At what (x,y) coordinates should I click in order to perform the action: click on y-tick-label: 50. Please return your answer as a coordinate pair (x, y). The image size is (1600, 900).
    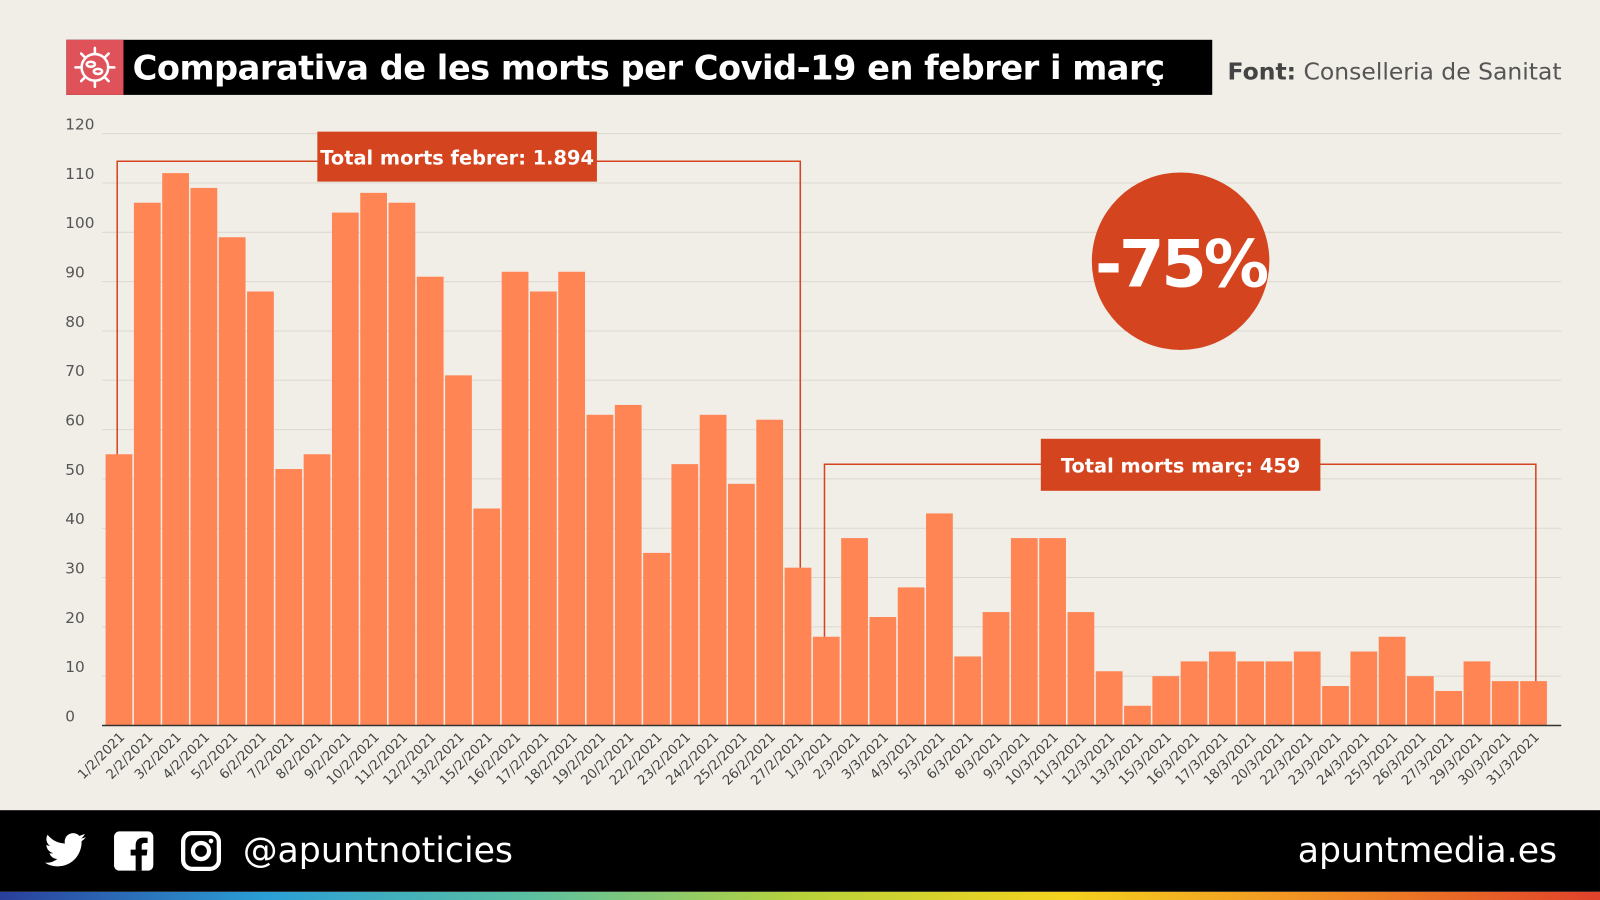
    Looking at the image, I should click on (74, 470).